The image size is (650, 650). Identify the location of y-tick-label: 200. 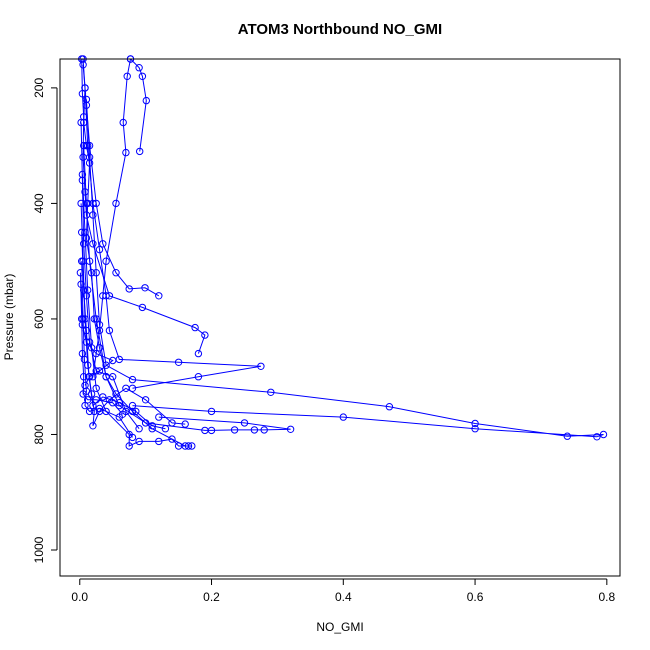
(39, 88).